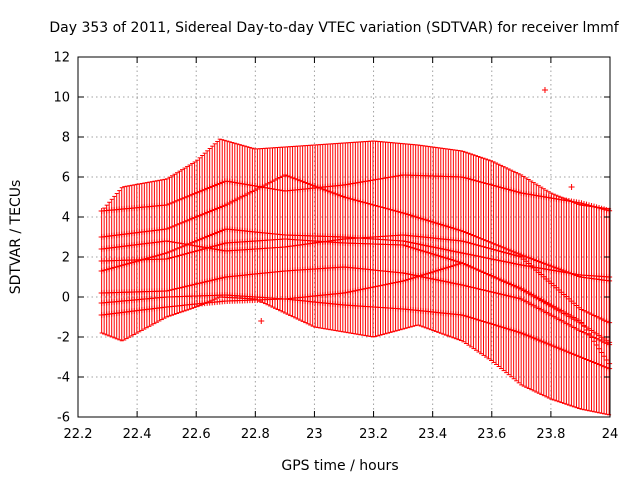  What do you see at coordinates (610, 434) in the screenshot?
I see `x-tick-label: 24` at bounding box center [610, 434].